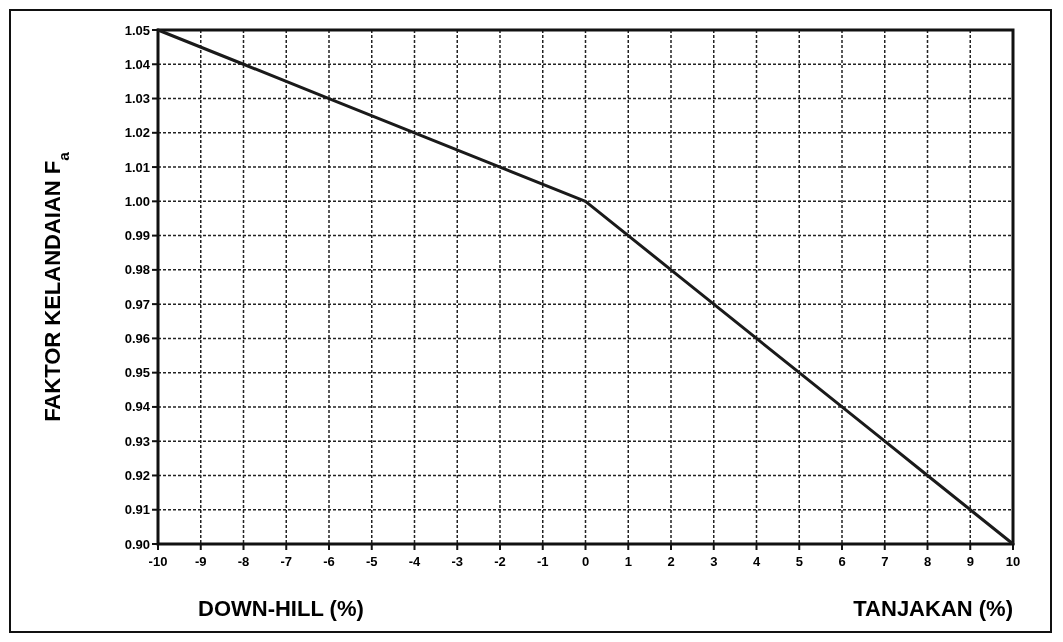 This screenshot has height=642, width=1063. I want to click on x-tick-label: -5, so click(371, 561).